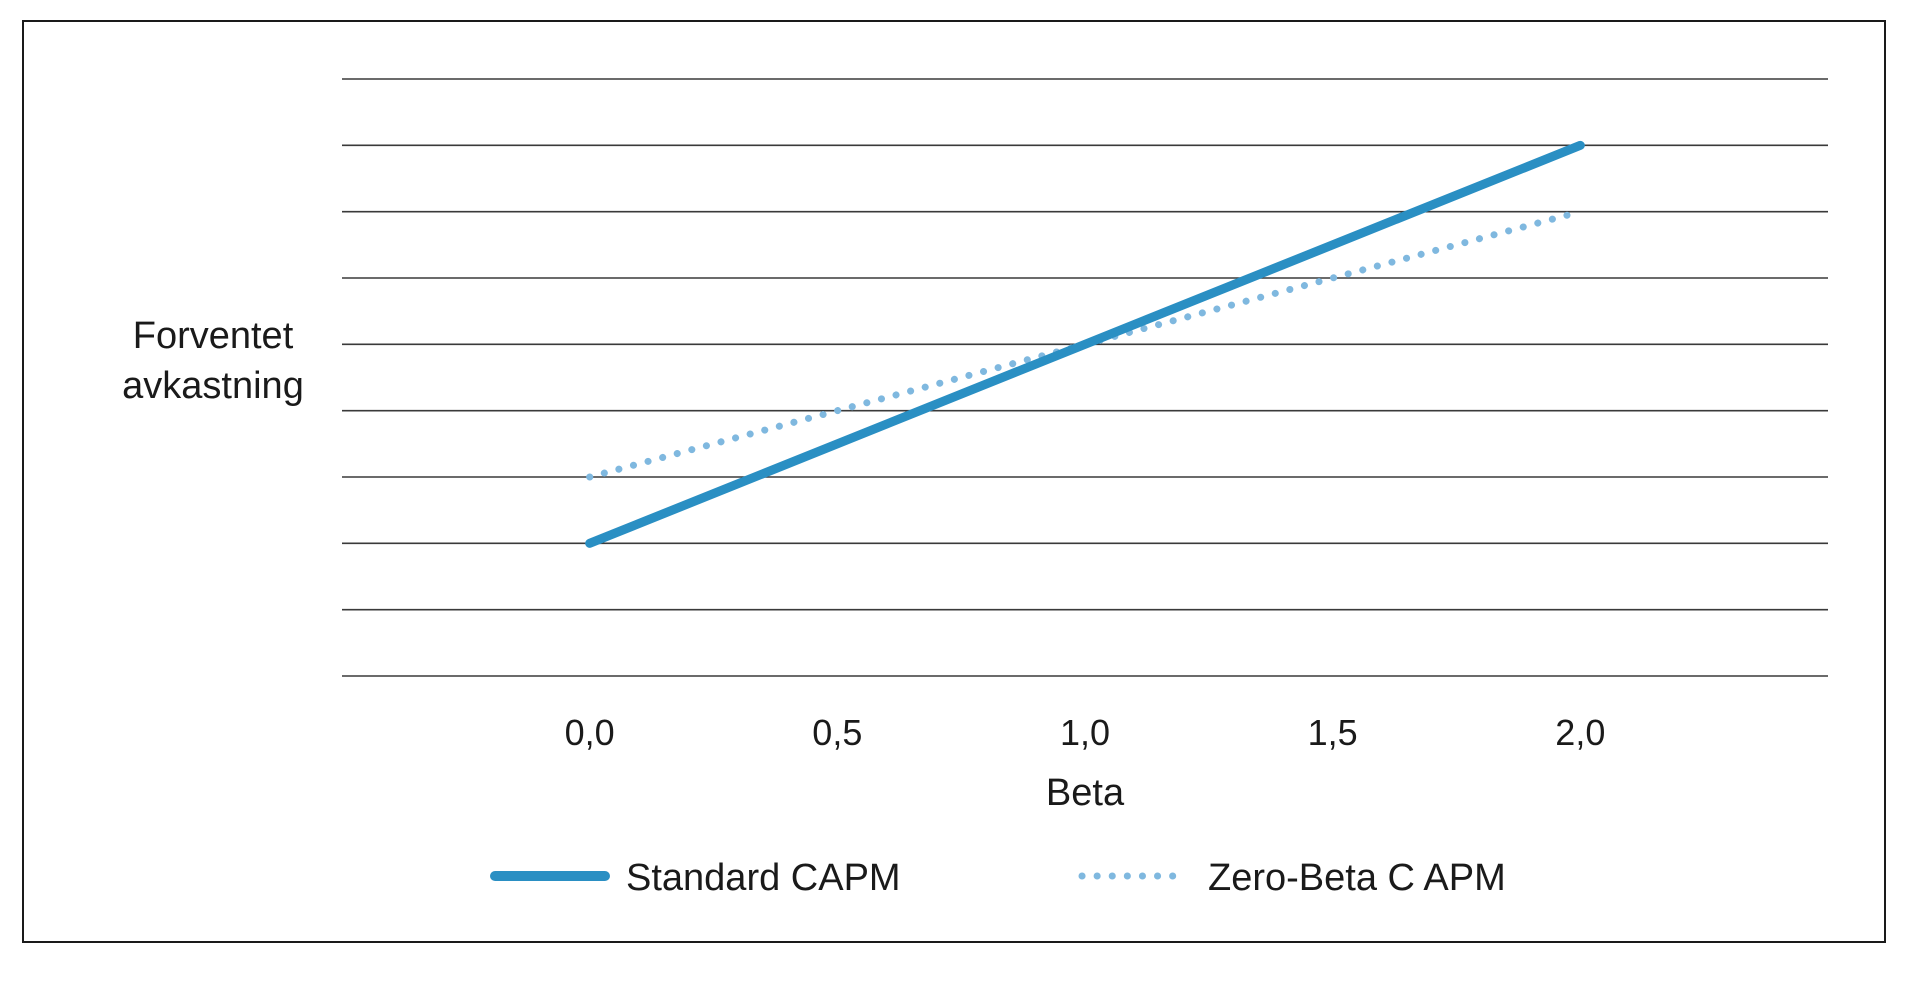 Image resolution: width=1920 pixels, height=991 pixels. I want to click on x-tick-label-0: 0,0, so click(590, 732).